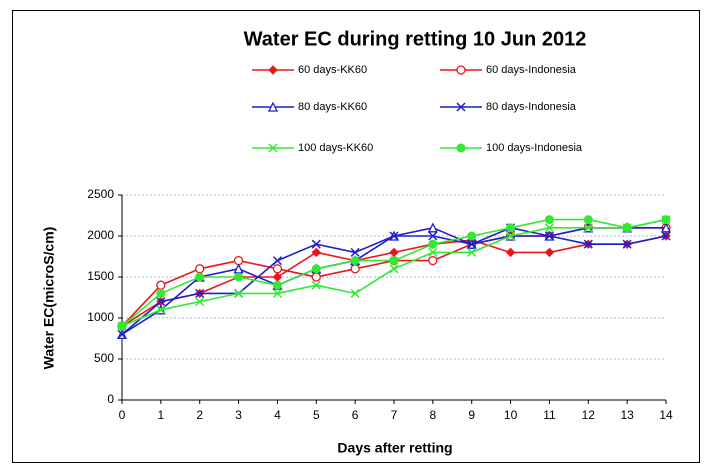  I want to click on x-tick-label: 5, so click(316, 415).